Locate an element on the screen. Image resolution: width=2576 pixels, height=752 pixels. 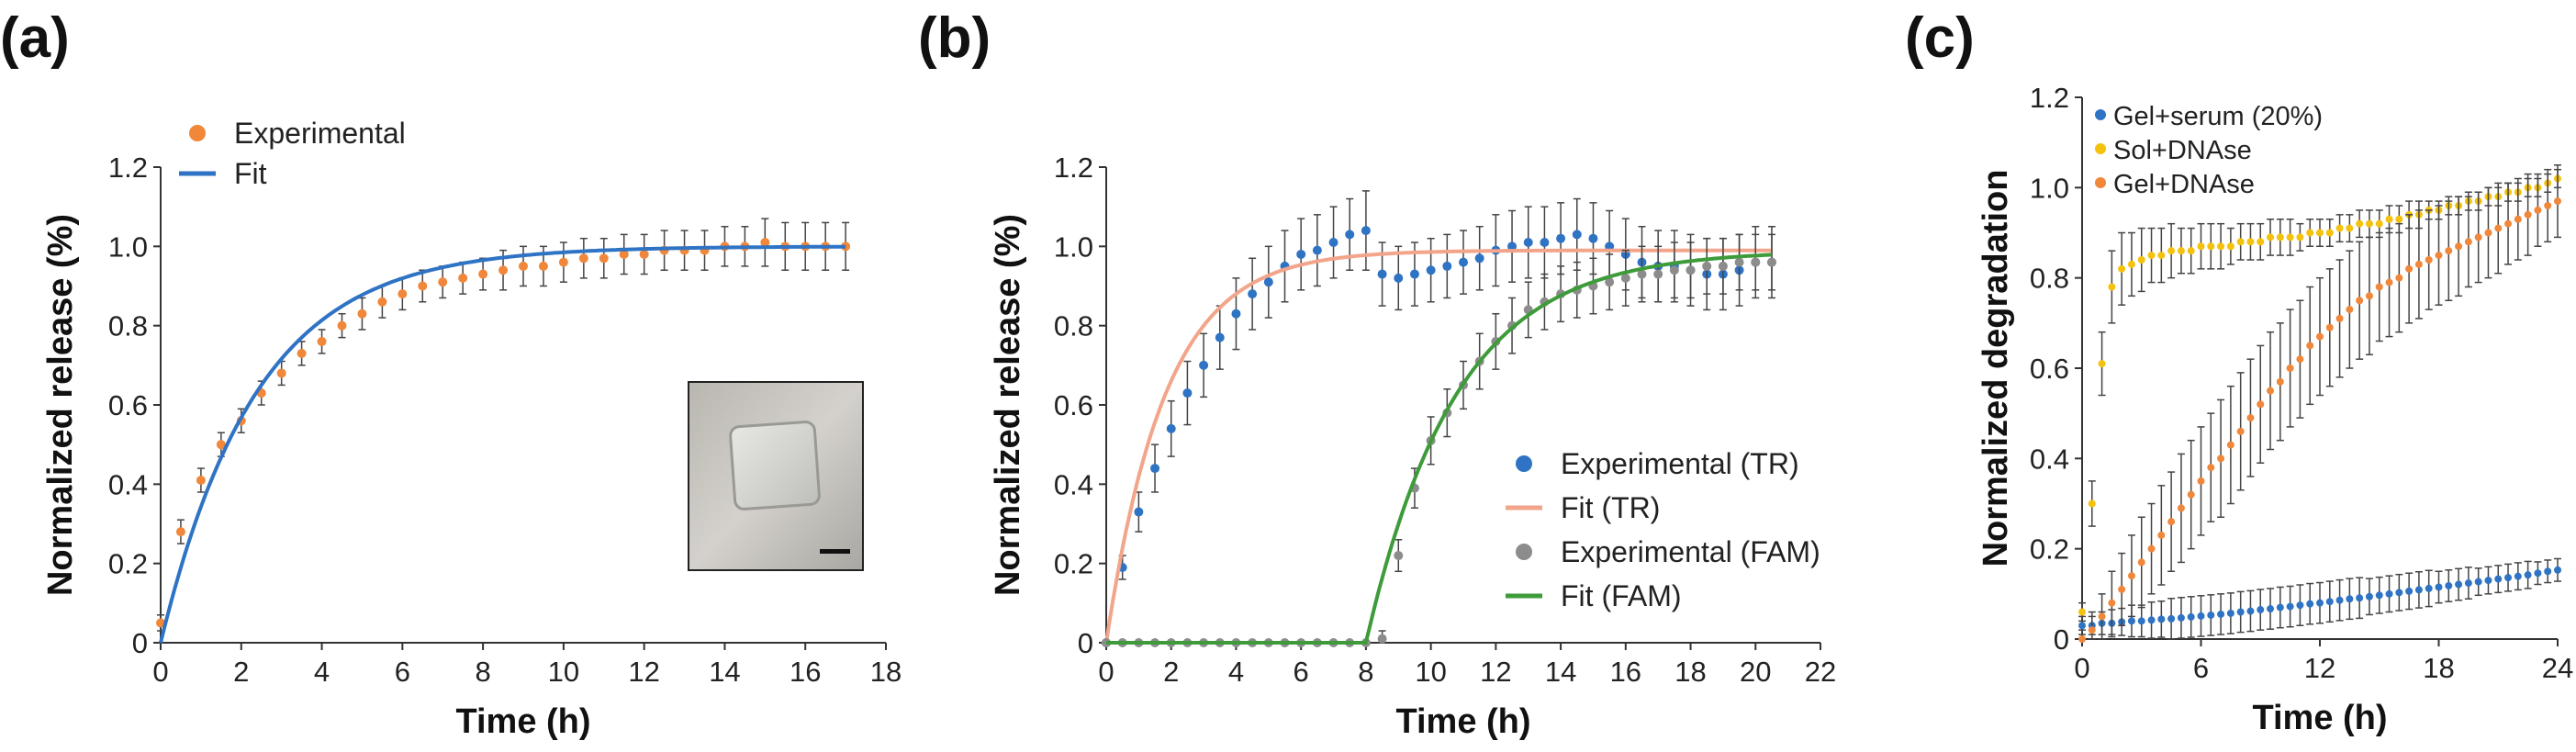
fit-line-fit-tr is located at coordinates (1438, 446).